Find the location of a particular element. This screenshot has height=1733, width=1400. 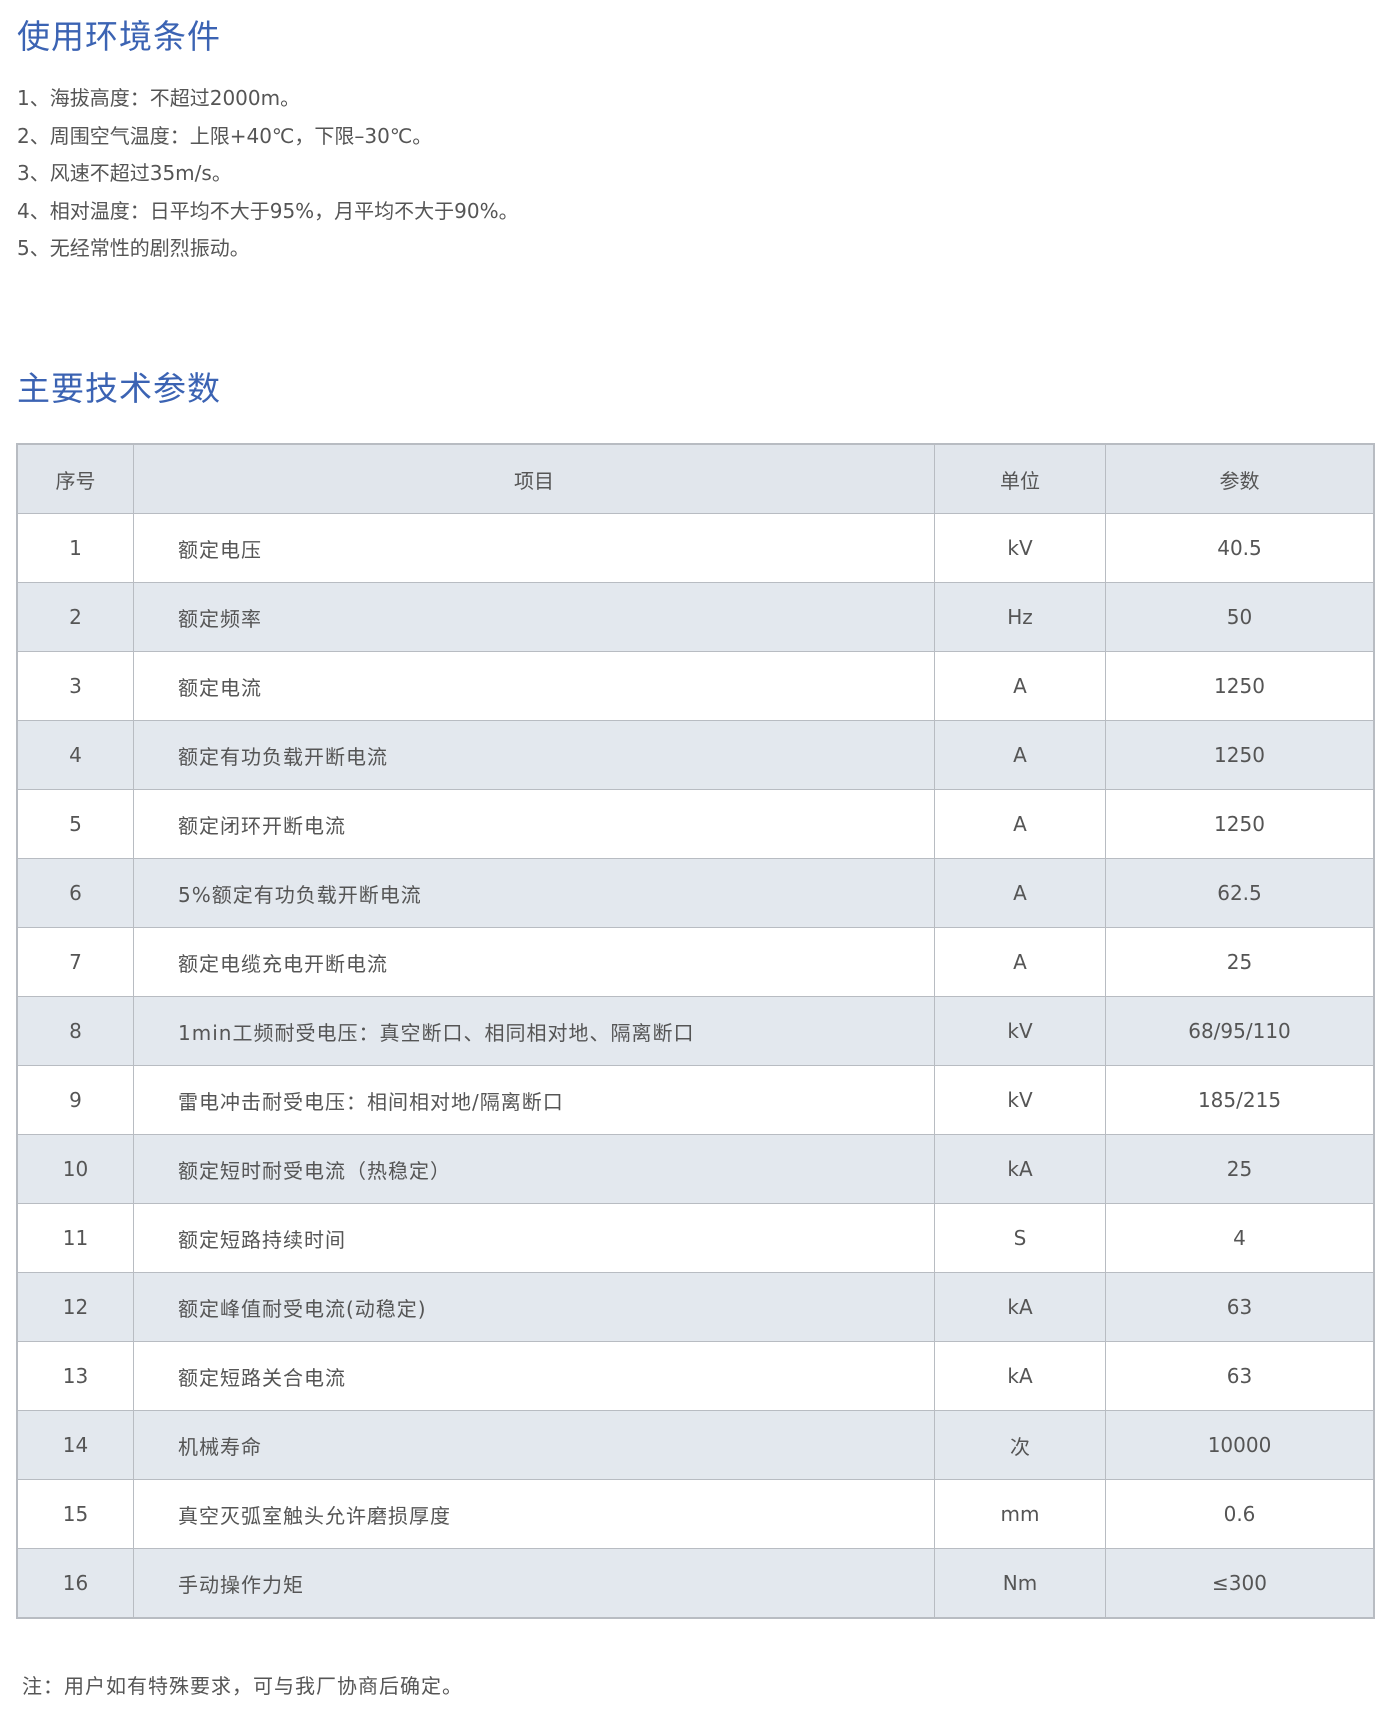

cell-index: 1 is located at coordinates (75, 548).